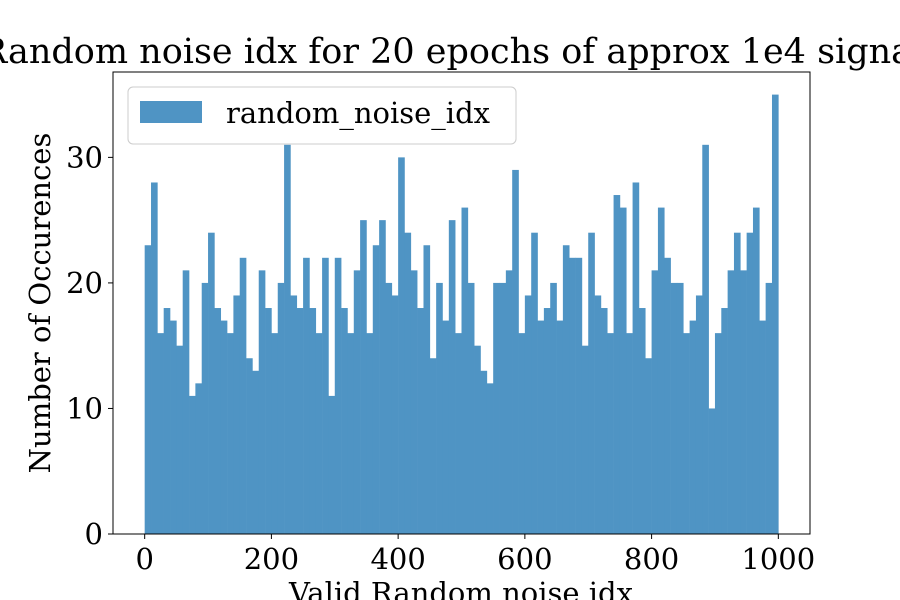 Image resolution: width=900 pixels, height=600 pixels. What do you see at coordinates (94, 534) in the screenshot?
I see `y-tick-label: 0` at bounding box center [94, 534].